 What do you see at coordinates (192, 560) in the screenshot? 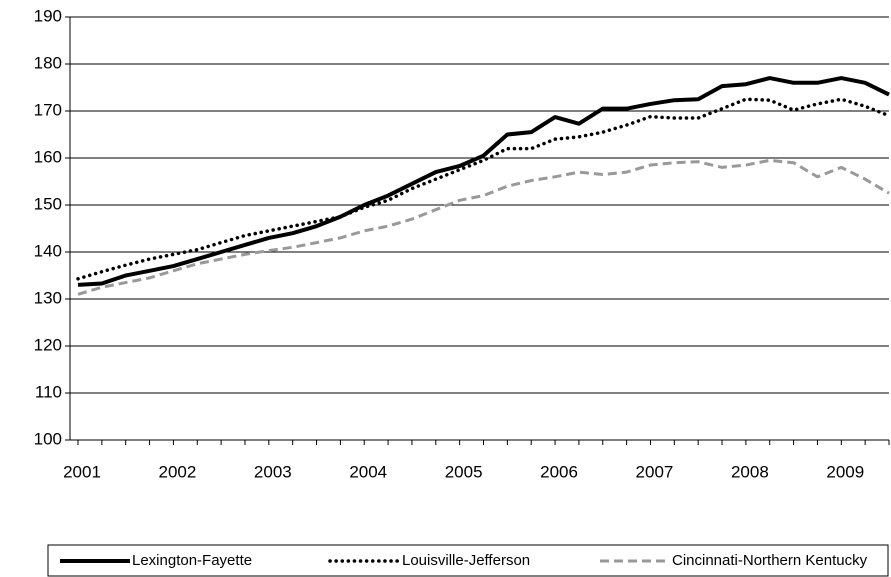
I see `legend-label: Lexington-Fayette` at bounding box center [192, 560].